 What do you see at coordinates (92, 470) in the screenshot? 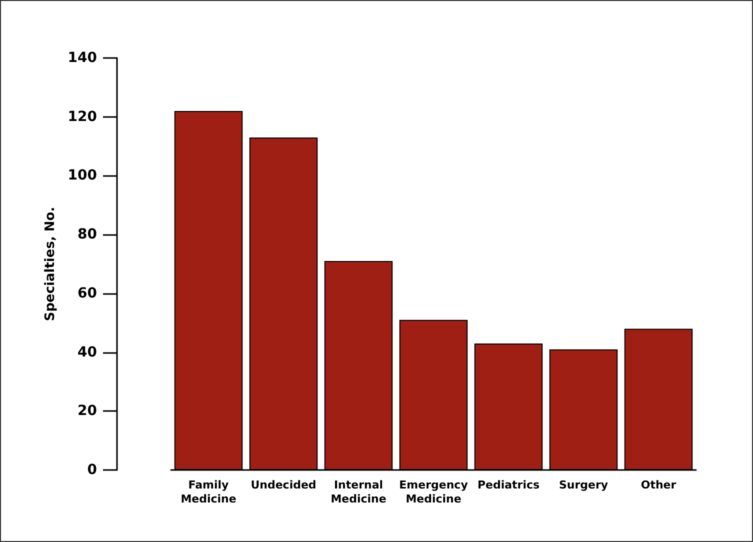
I see `y-tick-label: 0` at bounding box center [92, 470].